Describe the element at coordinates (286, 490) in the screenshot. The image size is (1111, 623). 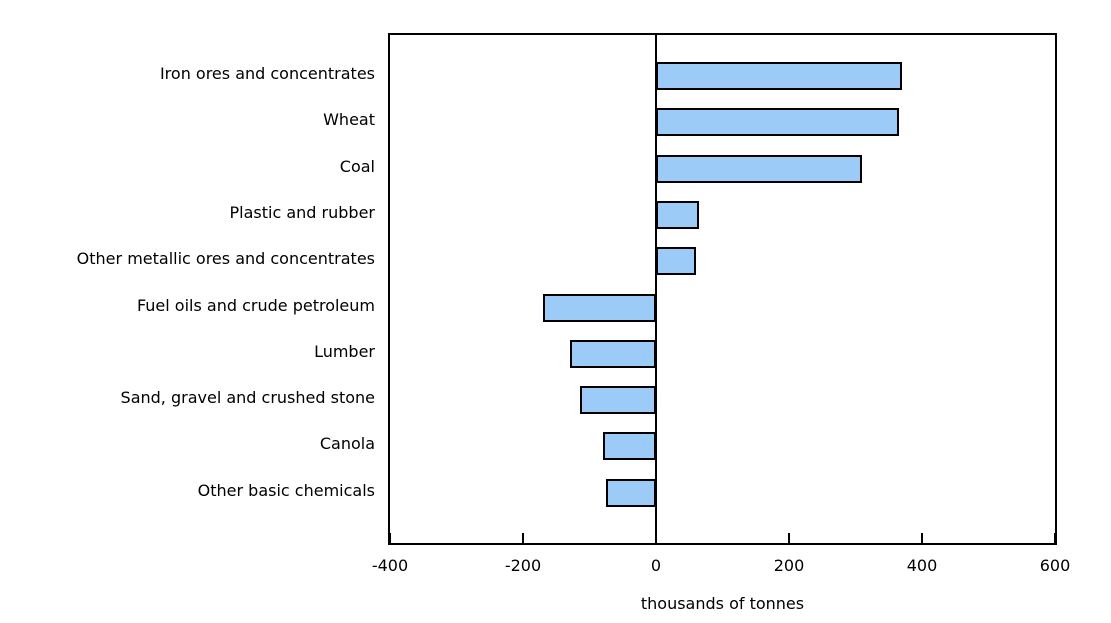
I see `category-label: Other basic chemicals` at that location.